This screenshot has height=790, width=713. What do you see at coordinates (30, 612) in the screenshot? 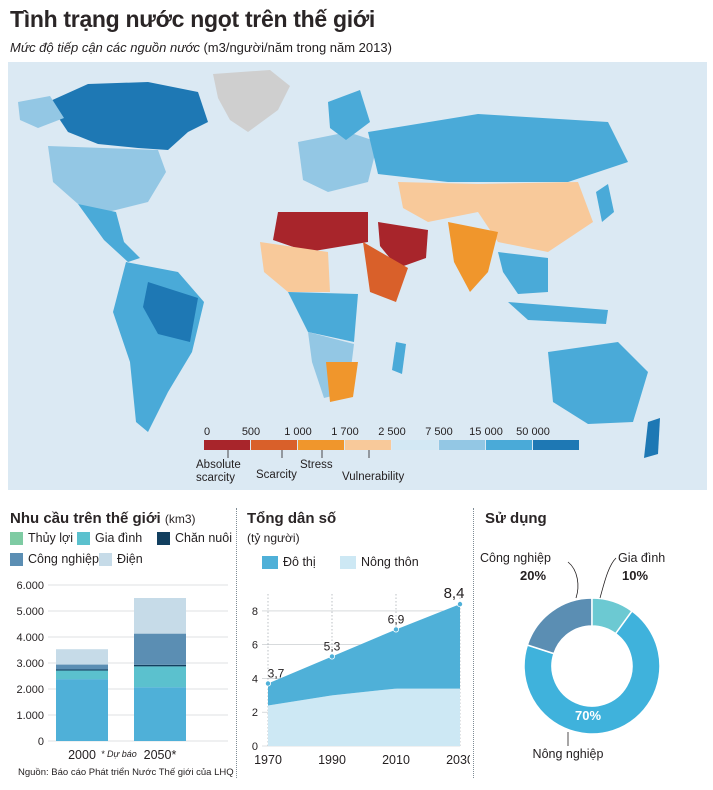
I see `y-tick-label: 5.000` at bounding box center [30, 612].